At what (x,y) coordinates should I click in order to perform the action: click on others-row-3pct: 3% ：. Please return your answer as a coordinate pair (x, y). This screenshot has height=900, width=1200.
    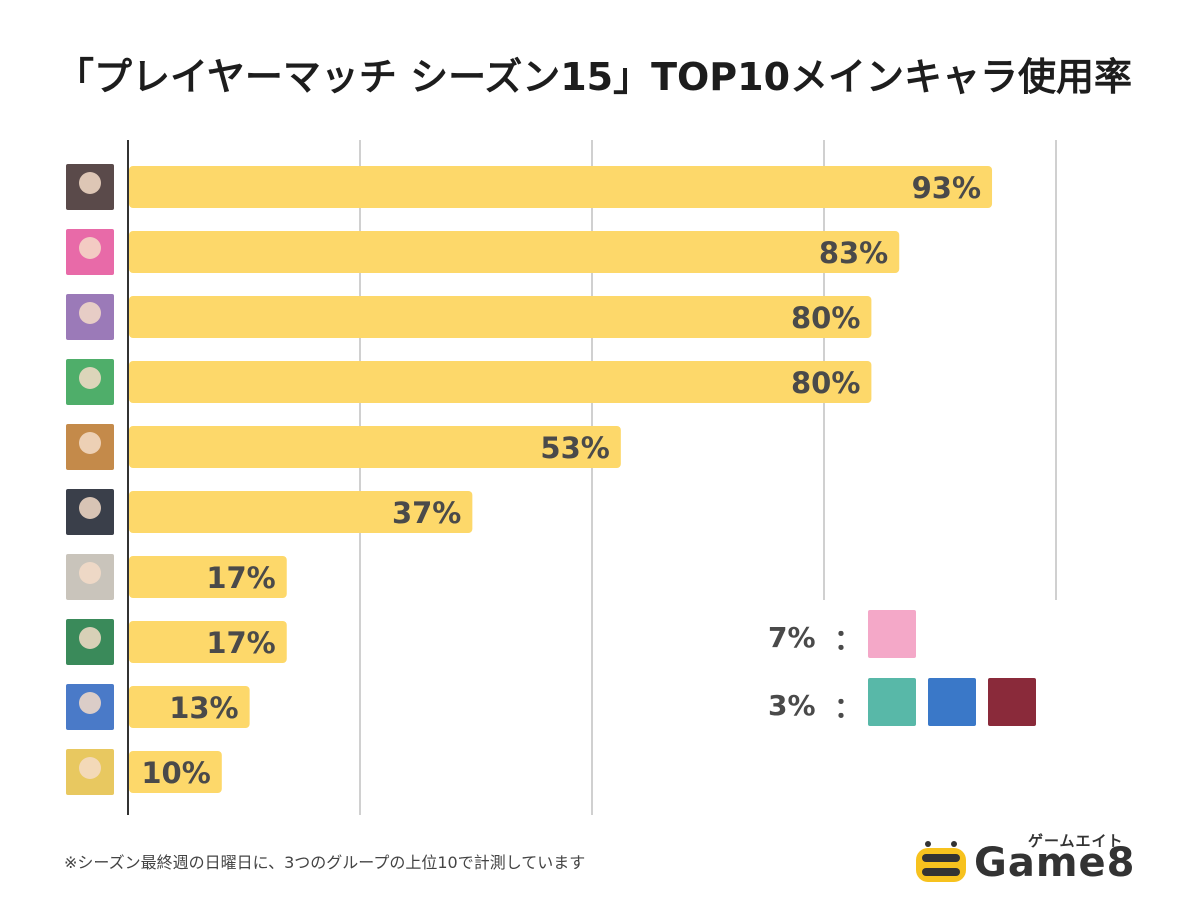
    Looking at the image, I should click on (908, 705).